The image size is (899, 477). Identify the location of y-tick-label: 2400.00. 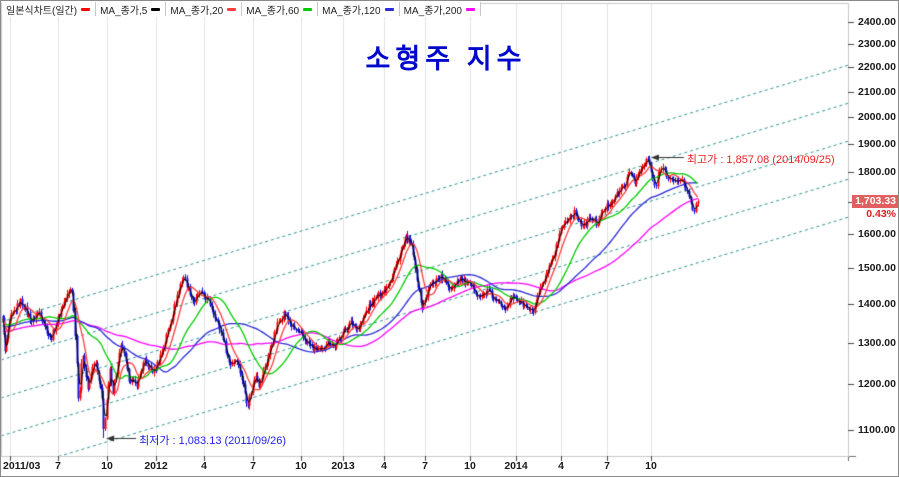
(877, 21).